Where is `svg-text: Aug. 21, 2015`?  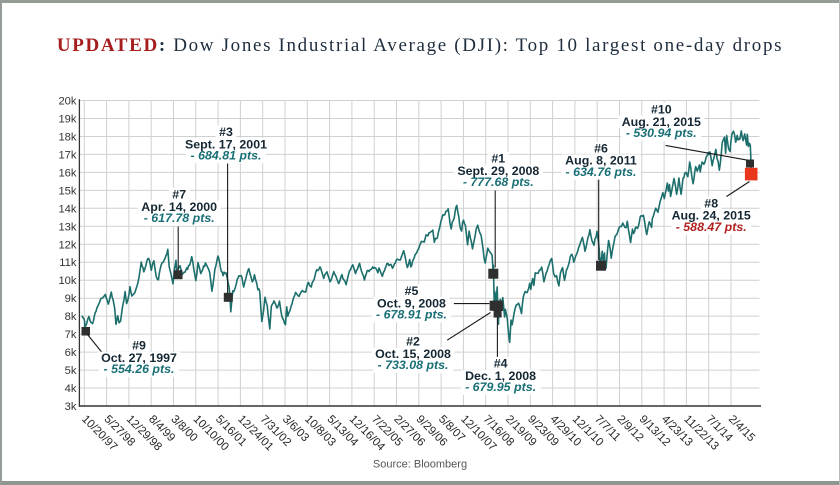
svg-text: Aug. 21, 2015 is located at coordinates (661, 122).